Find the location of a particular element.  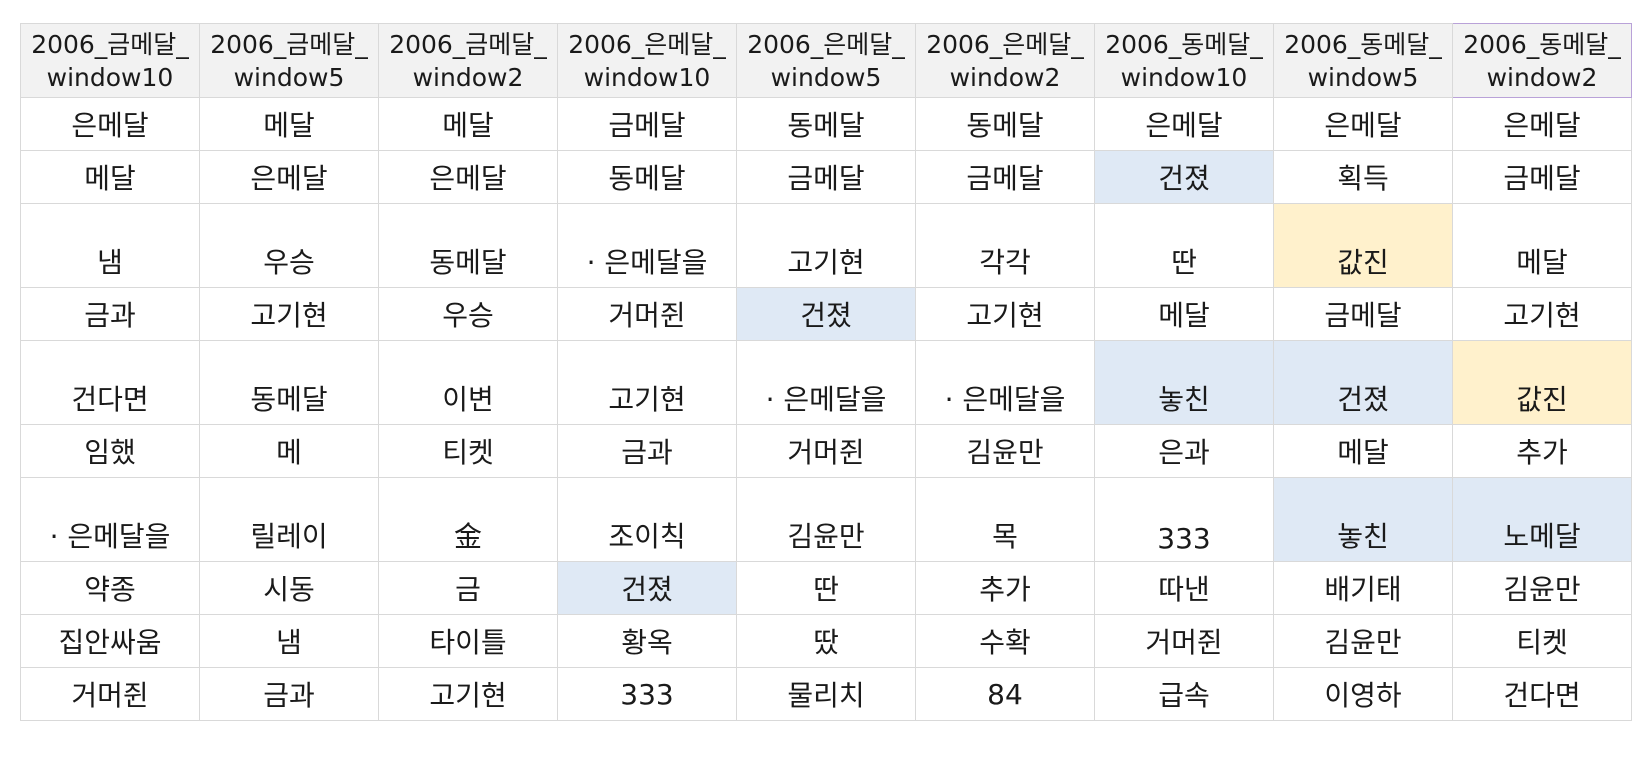

column-header: 2006_은메달_ window10 is located at coordinates (647, 60).